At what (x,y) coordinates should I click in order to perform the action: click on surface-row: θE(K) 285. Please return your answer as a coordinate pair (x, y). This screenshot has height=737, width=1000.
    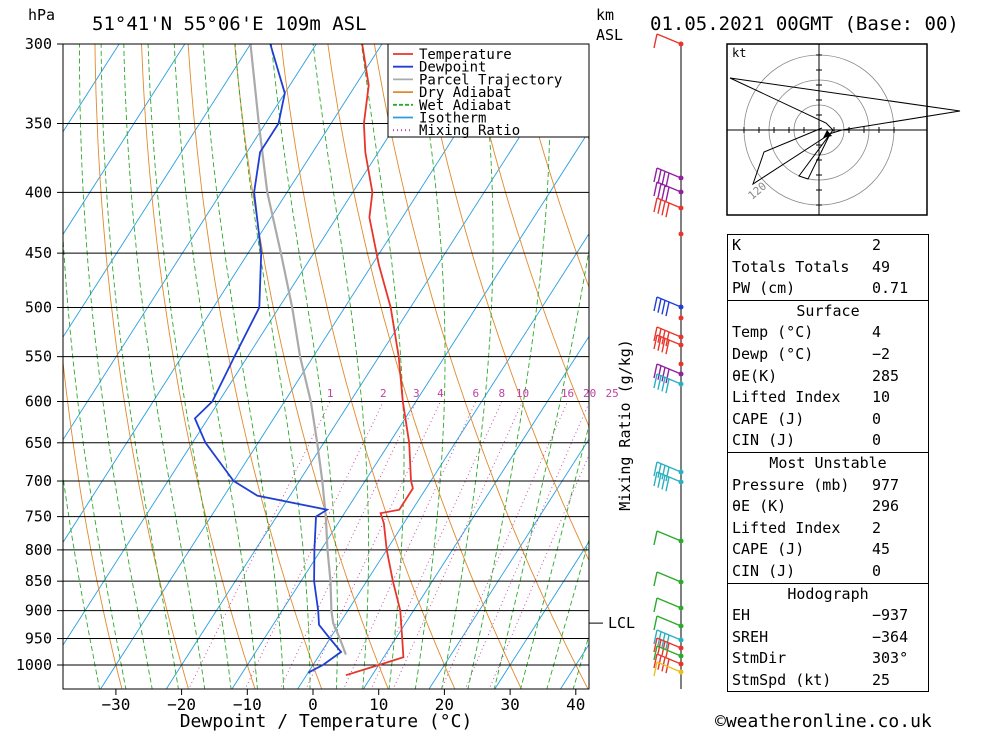
    Looking at the image, I should click on (828, 377).